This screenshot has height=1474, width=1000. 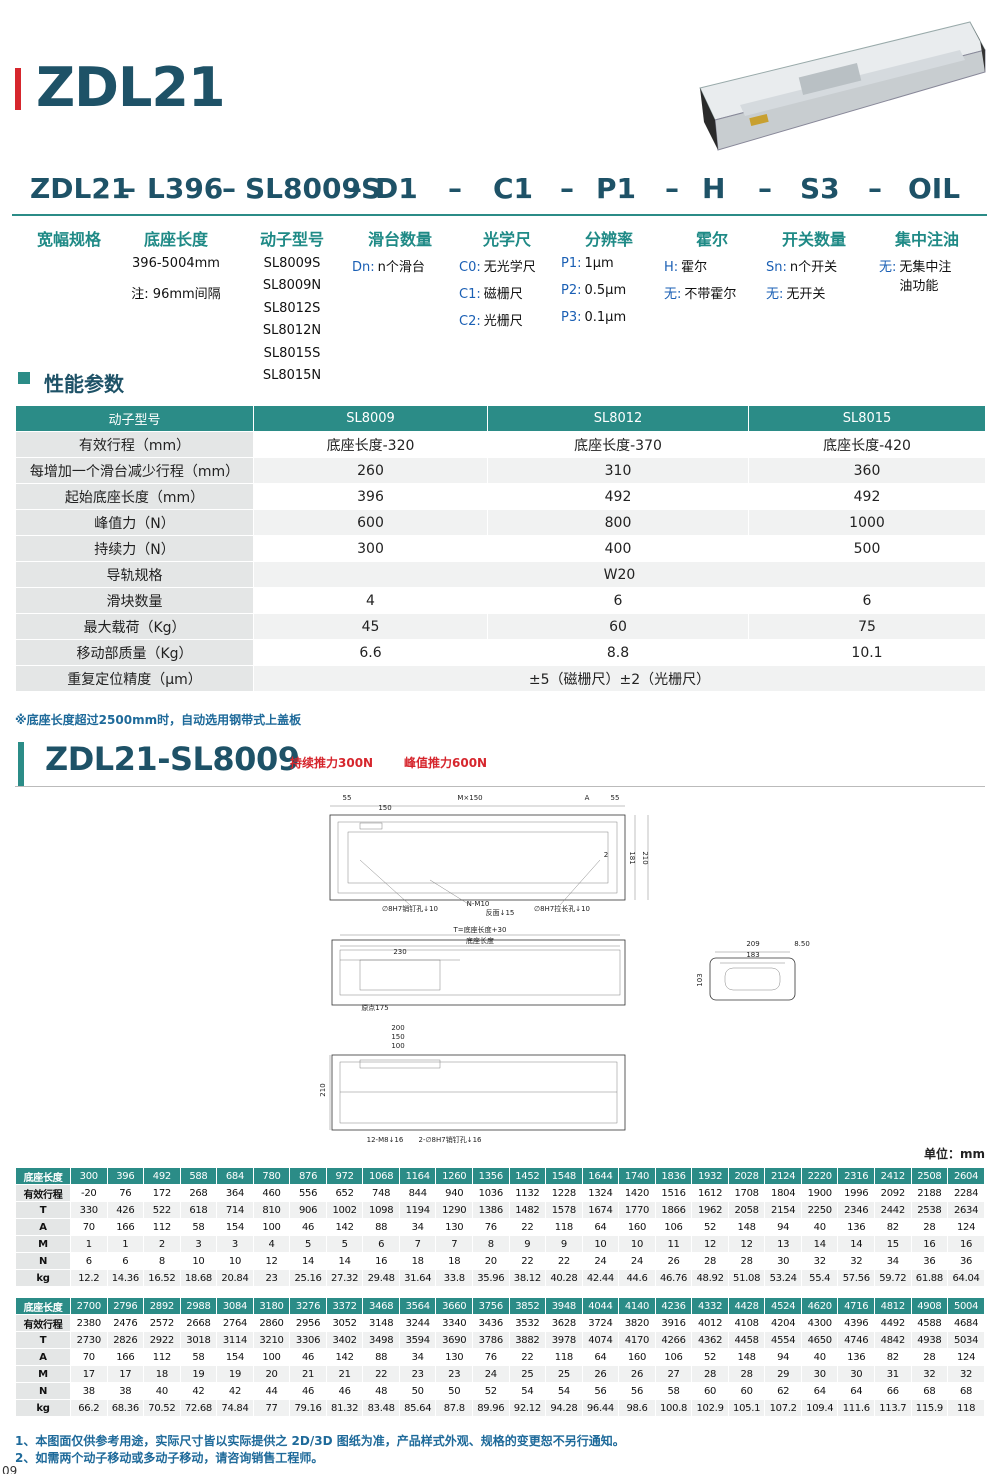 I want to click on option-text: n个开关, so click(x=813, y=267).